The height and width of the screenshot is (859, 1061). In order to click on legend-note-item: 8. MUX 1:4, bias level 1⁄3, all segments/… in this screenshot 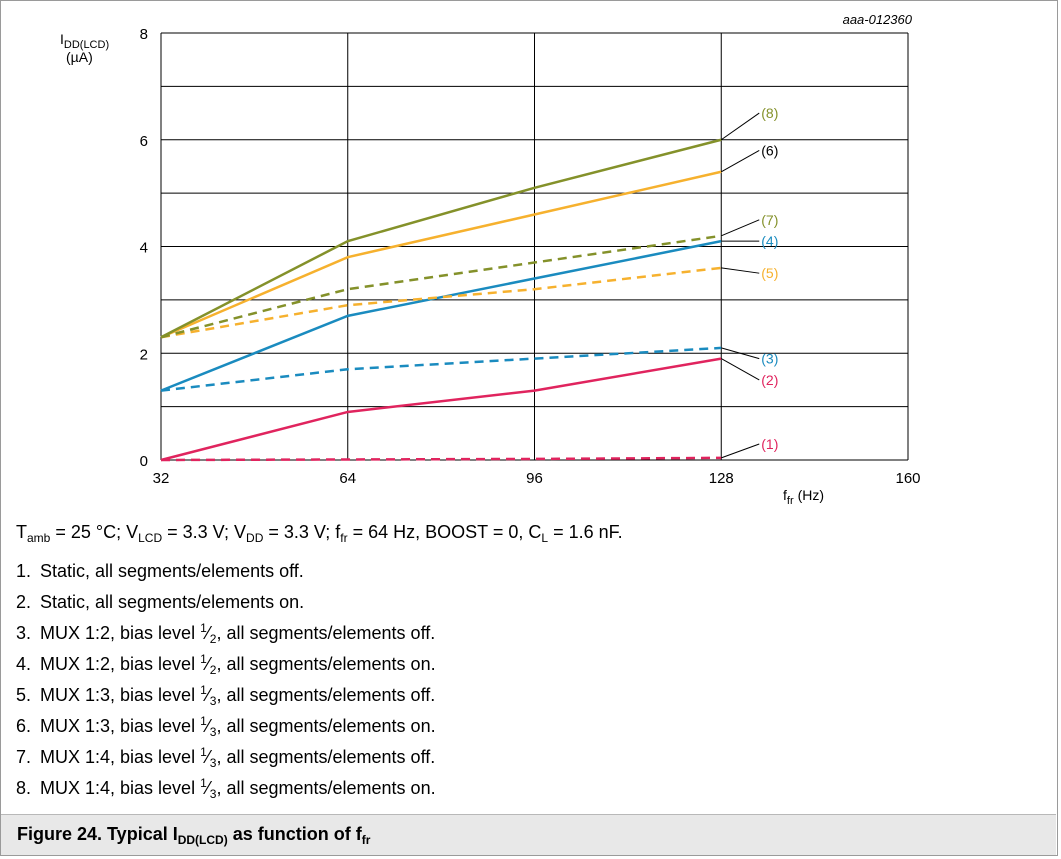, I will do `click(226, 788)`.